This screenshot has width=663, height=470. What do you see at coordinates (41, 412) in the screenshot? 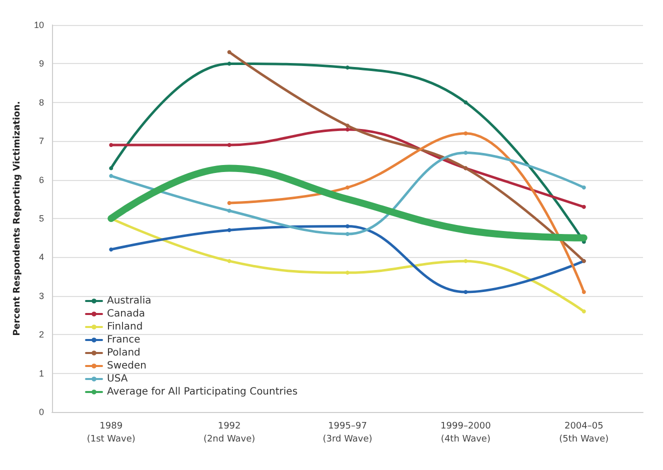
I see `y-tick-label: 0` at bounding box center [41, 412].